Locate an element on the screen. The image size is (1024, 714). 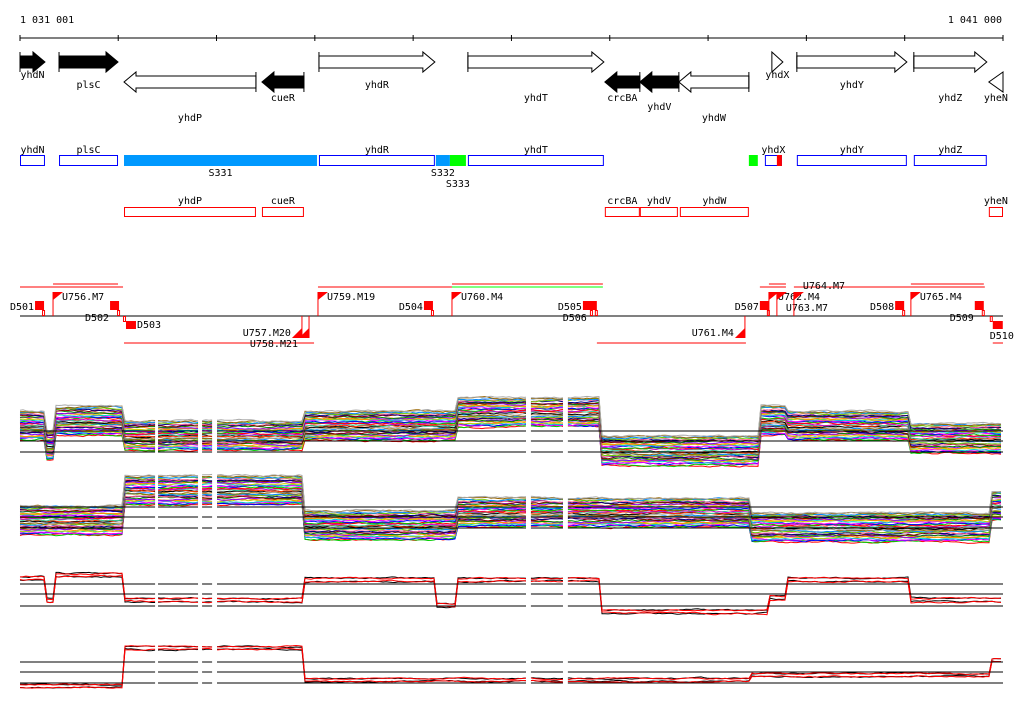
annotation-label: yhdN is located at coordinates (32, 150).